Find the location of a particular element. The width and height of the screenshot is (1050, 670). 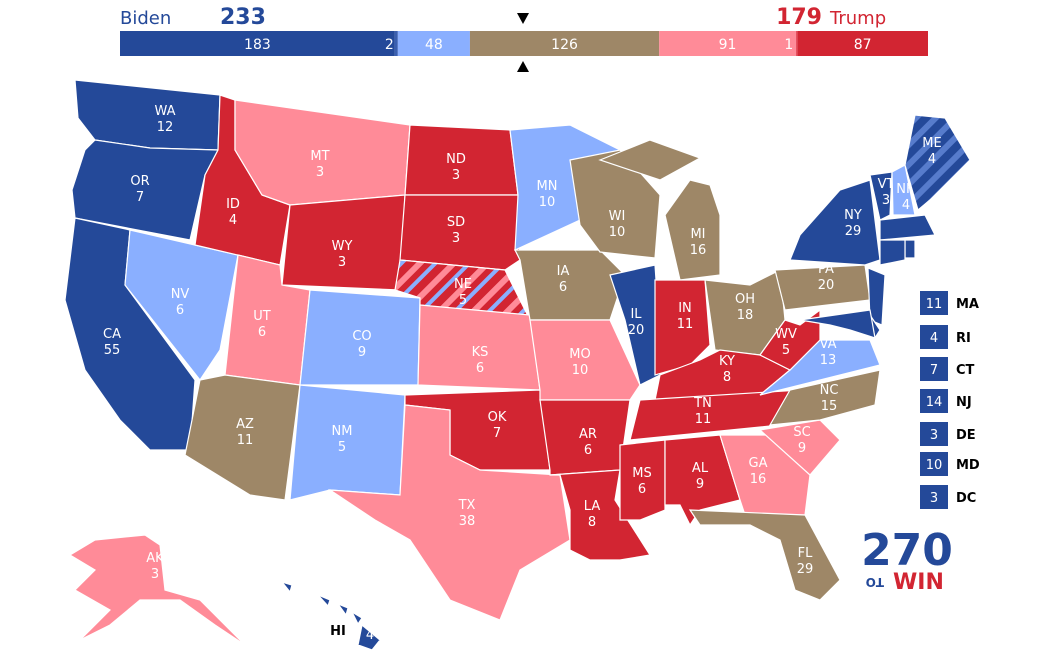

bar-value: 91 is located at coordinates (728, 45).